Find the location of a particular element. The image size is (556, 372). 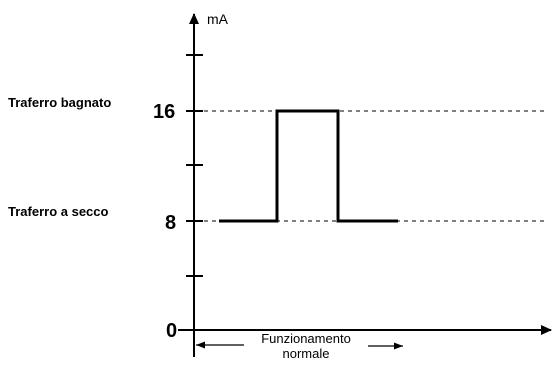

span-label-line2: normale is located at coordinates (306, 353).